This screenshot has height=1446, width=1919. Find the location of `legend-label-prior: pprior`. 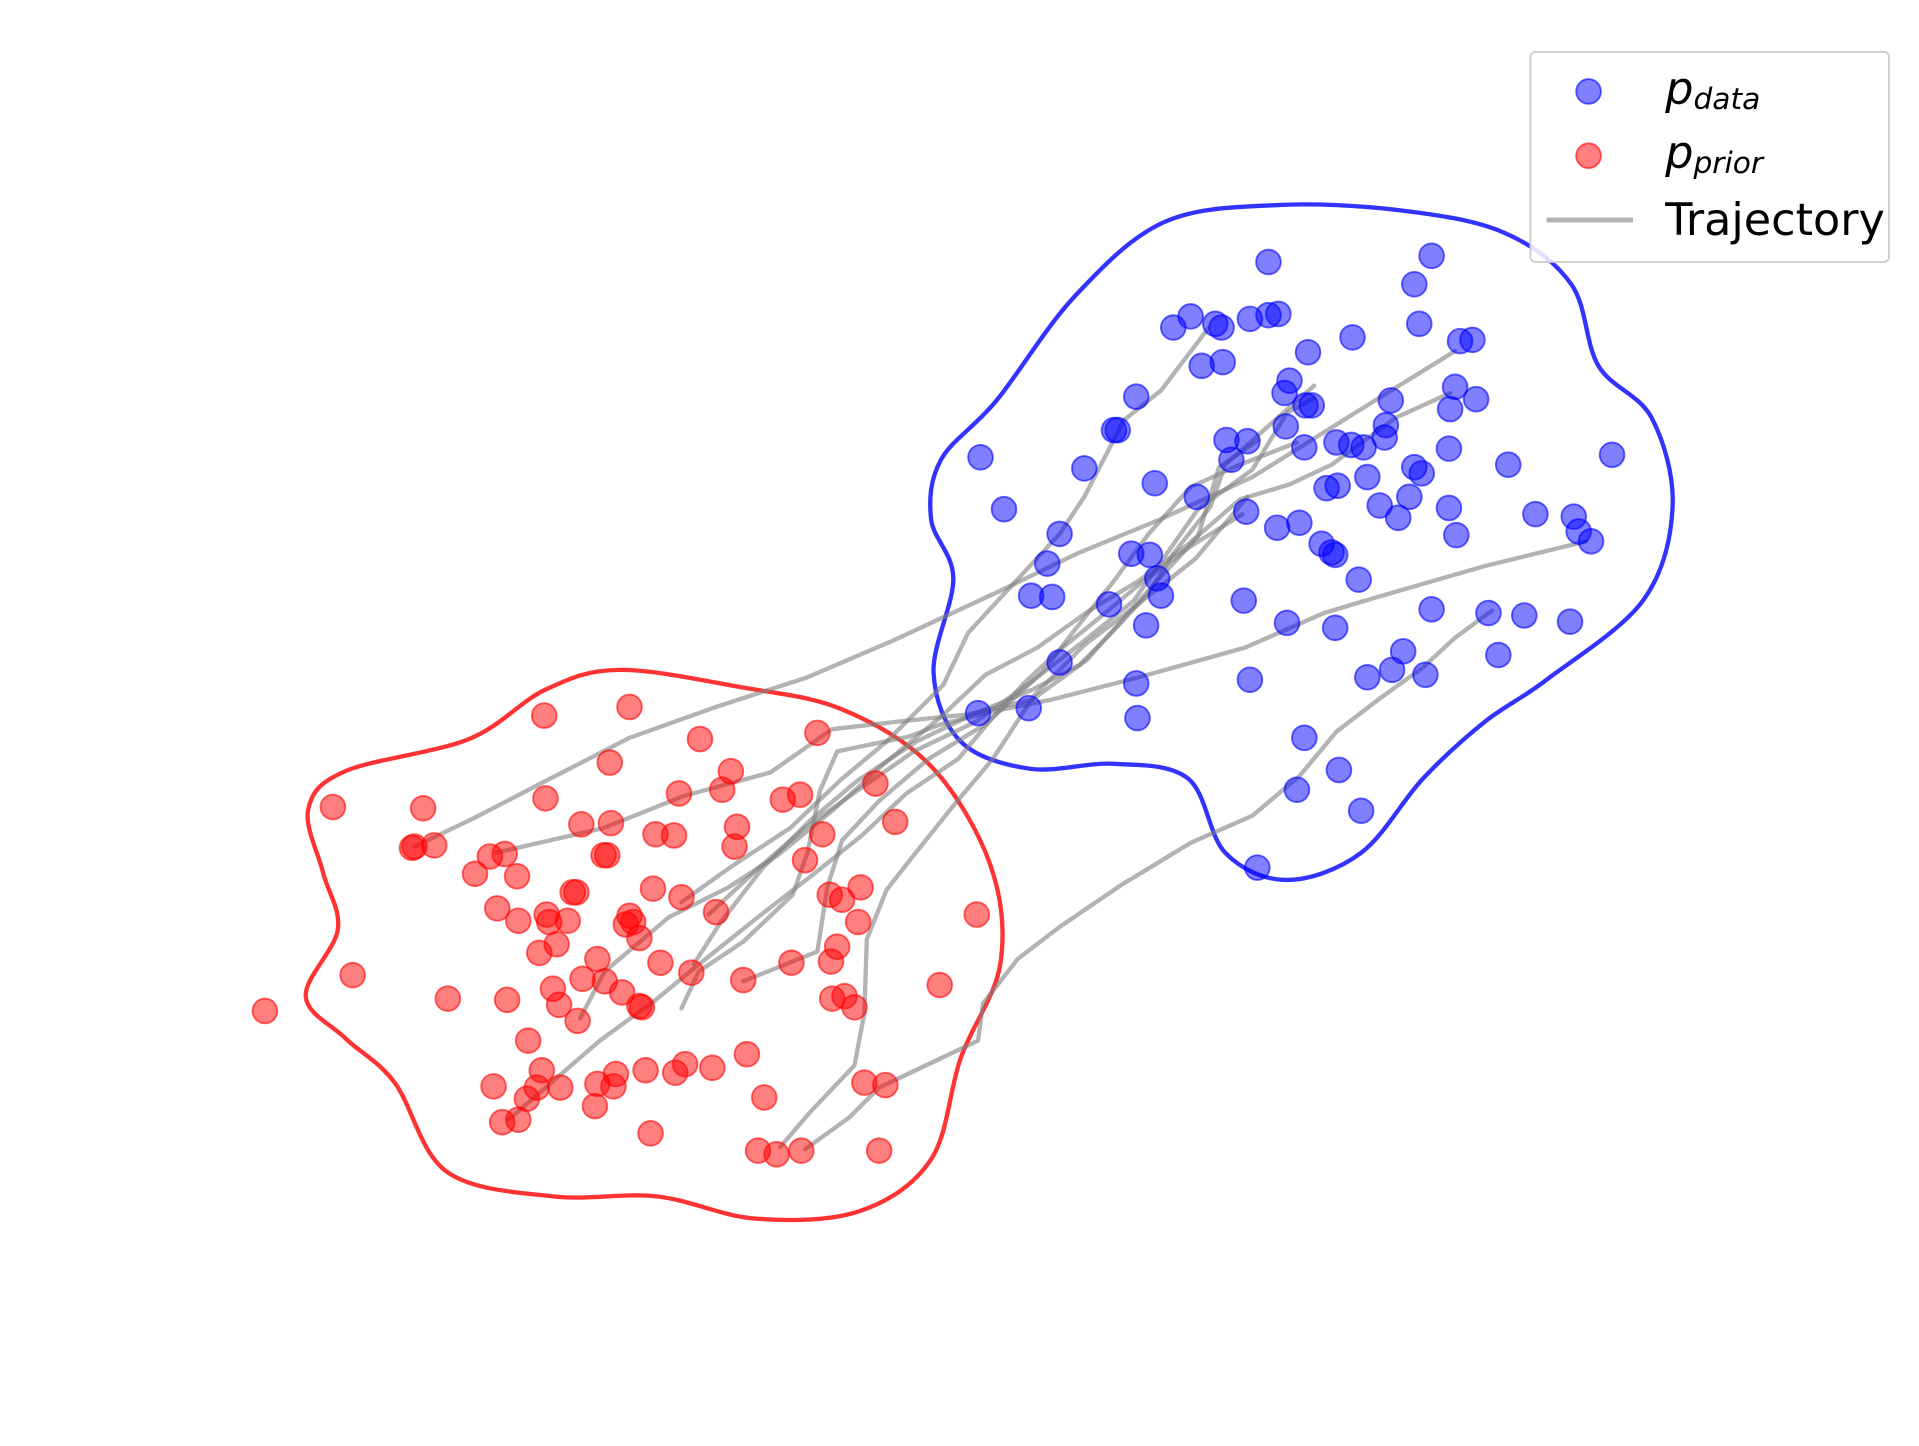

legend-label-prior: pprior is located at coordinates (1714, 154).